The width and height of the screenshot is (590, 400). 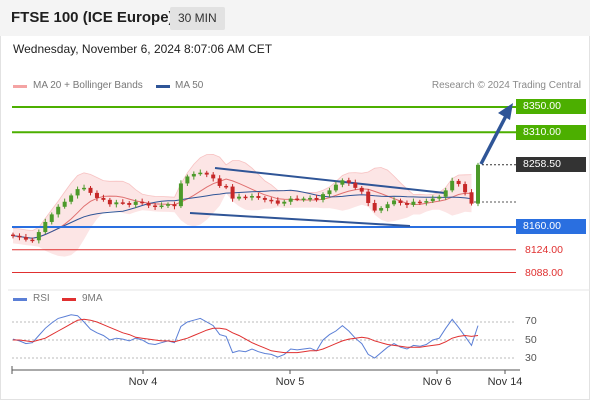 I want to click on x-tick-nov14: Nov 14, so click(x=505, y=382).